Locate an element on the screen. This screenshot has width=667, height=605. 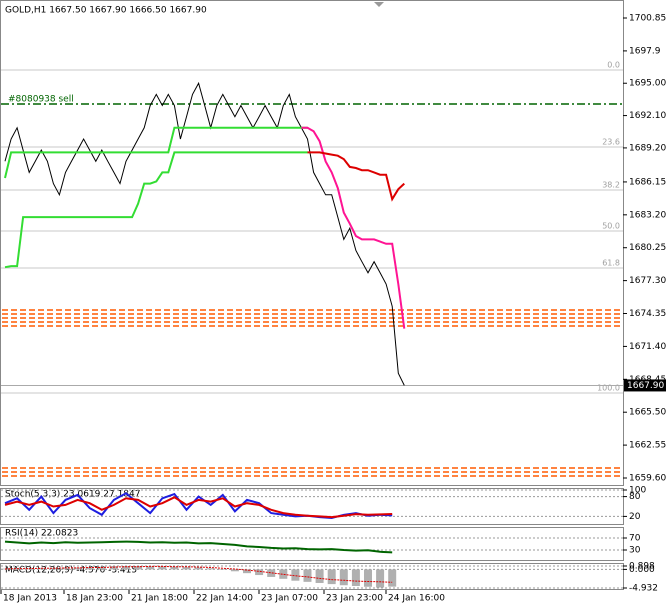
y-tick-label: 1680.25 is located at coordinates (647, 248).